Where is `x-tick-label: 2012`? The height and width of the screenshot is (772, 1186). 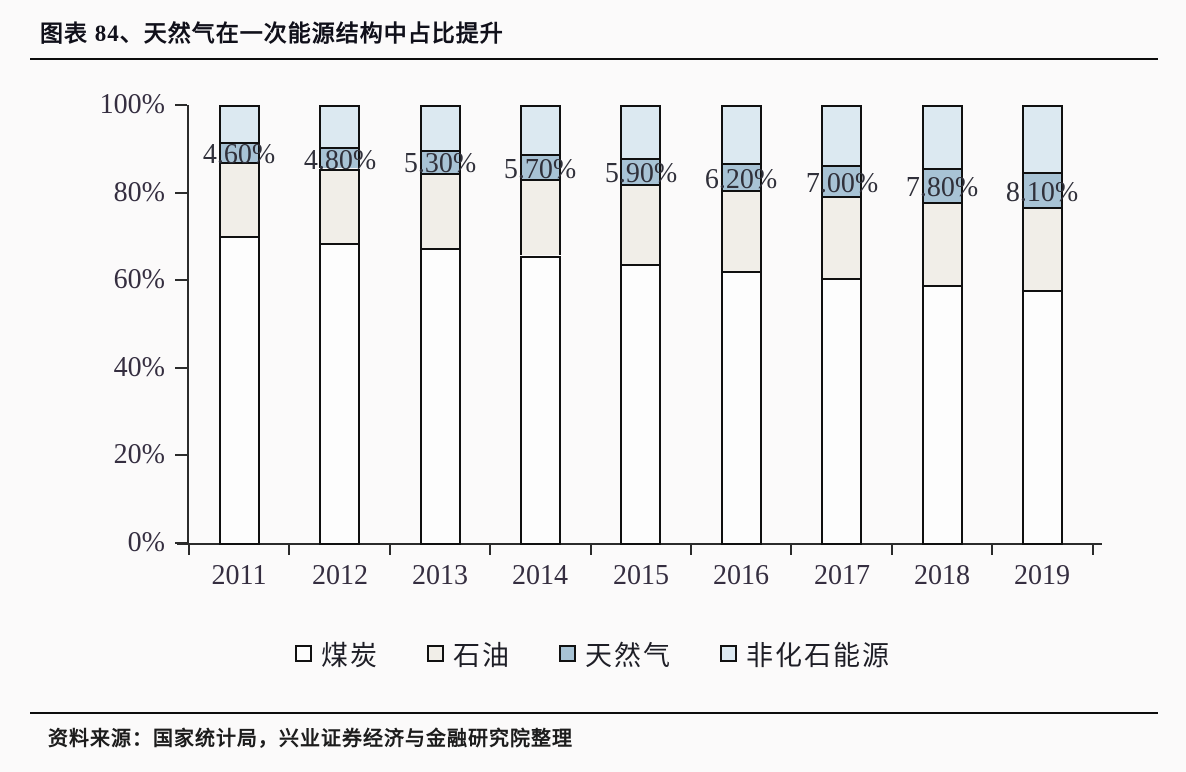 x-tick-label: 2012 is located at coordinates (340, 575).